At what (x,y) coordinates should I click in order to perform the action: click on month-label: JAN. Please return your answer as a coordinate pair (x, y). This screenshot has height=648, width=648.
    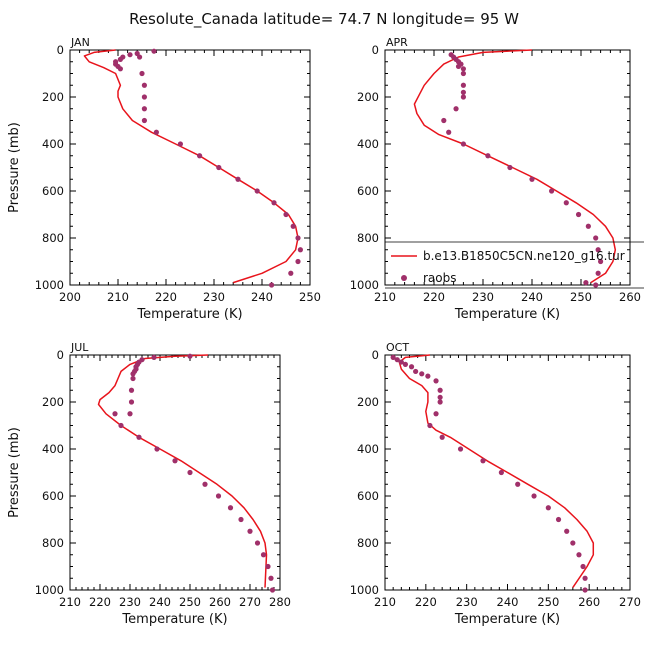
    Looking at the image, I should click on (80, 42).